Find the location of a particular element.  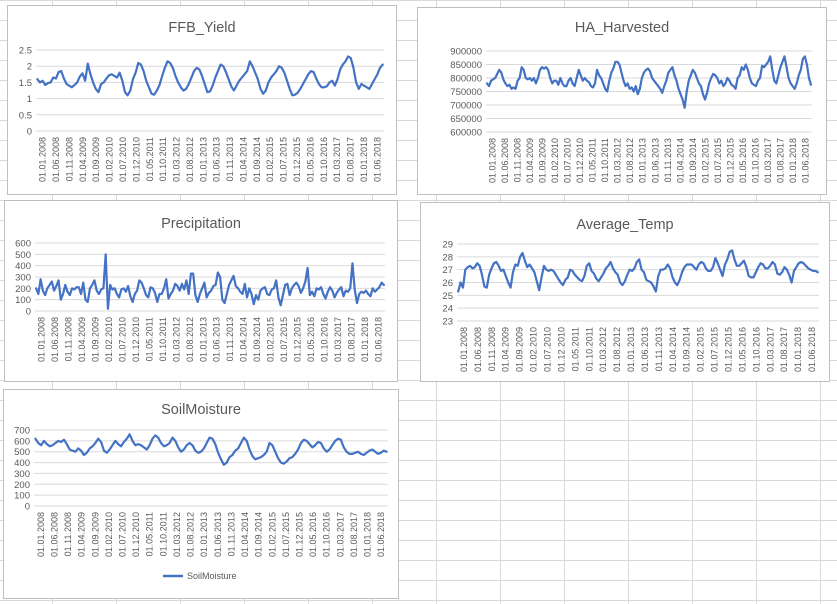

y-tick-label: 750000 is located at coordinates (466, 92).